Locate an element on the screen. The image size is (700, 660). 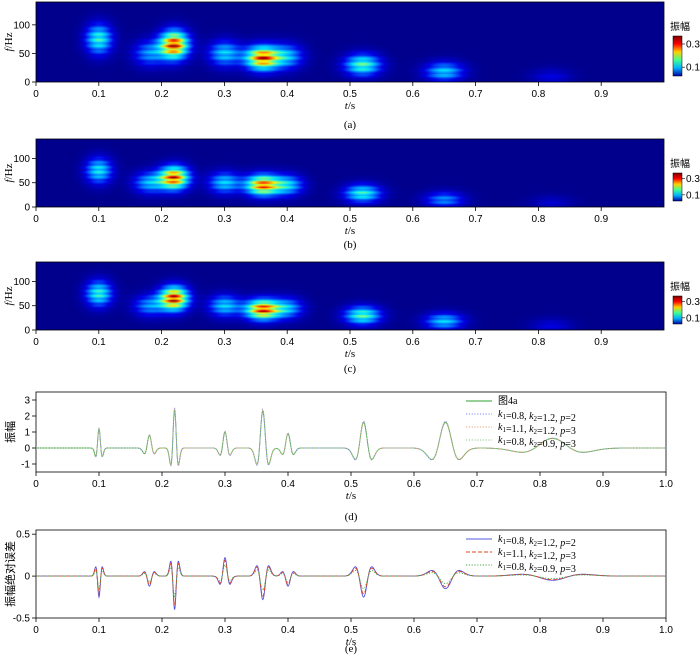
y-tick-label: 2 is located at coordinates (27, 417).